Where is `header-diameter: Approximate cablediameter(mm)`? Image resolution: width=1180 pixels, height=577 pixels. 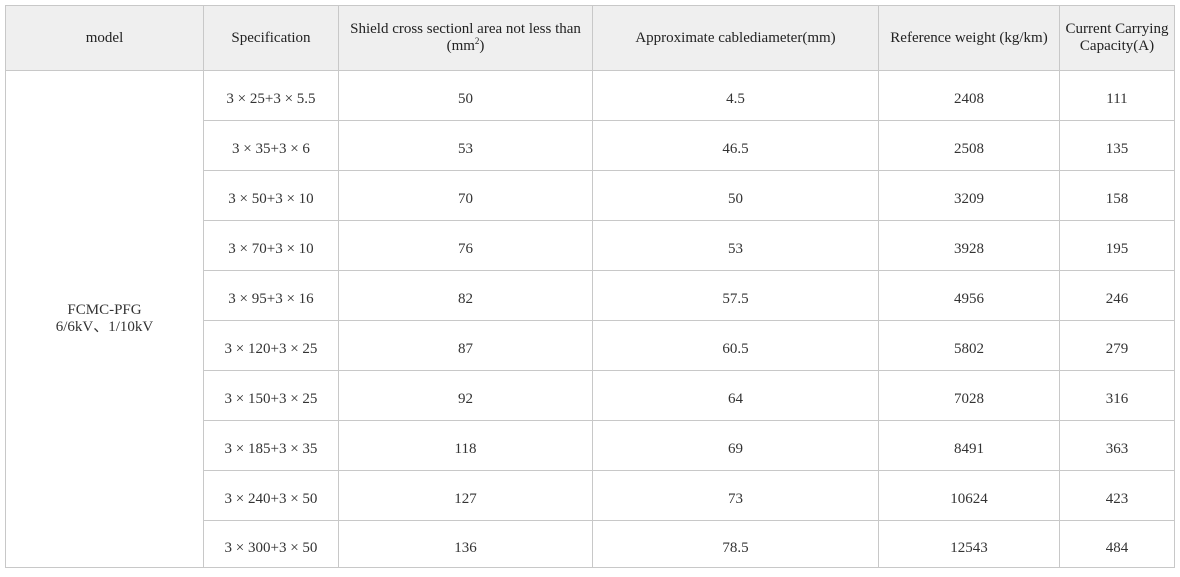
header-diameter: Approximate cablediameter(mm) is located at coordinates (735, 38).